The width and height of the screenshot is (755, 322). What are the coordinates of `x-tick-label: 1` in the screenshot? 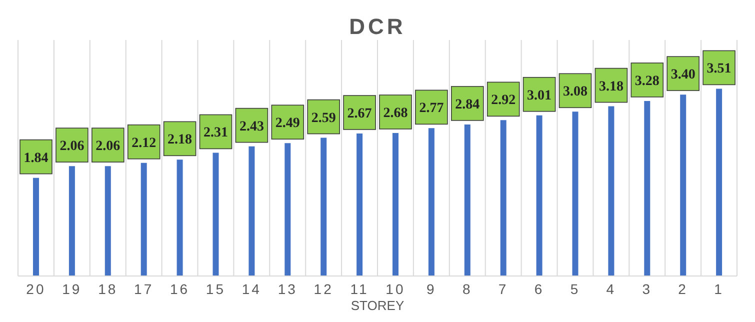 It's located at (719, 288).